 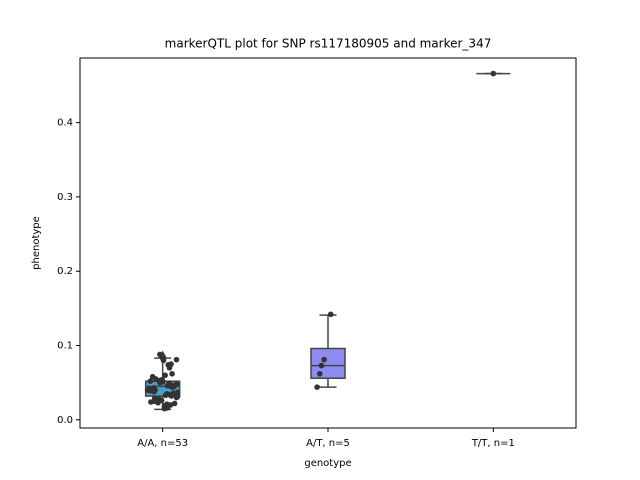 What do you see at coordinates (328, 443) in the screenshot?
I see `x-tick-label: A/T, n=5` at bounding box center [328, 443].